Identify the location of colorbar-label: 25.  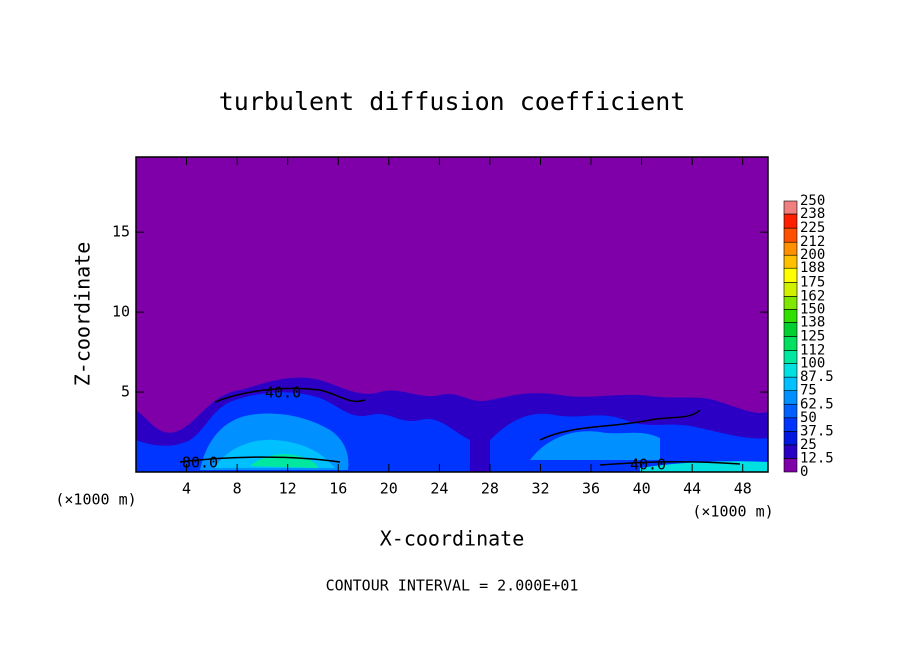
(808, 445).